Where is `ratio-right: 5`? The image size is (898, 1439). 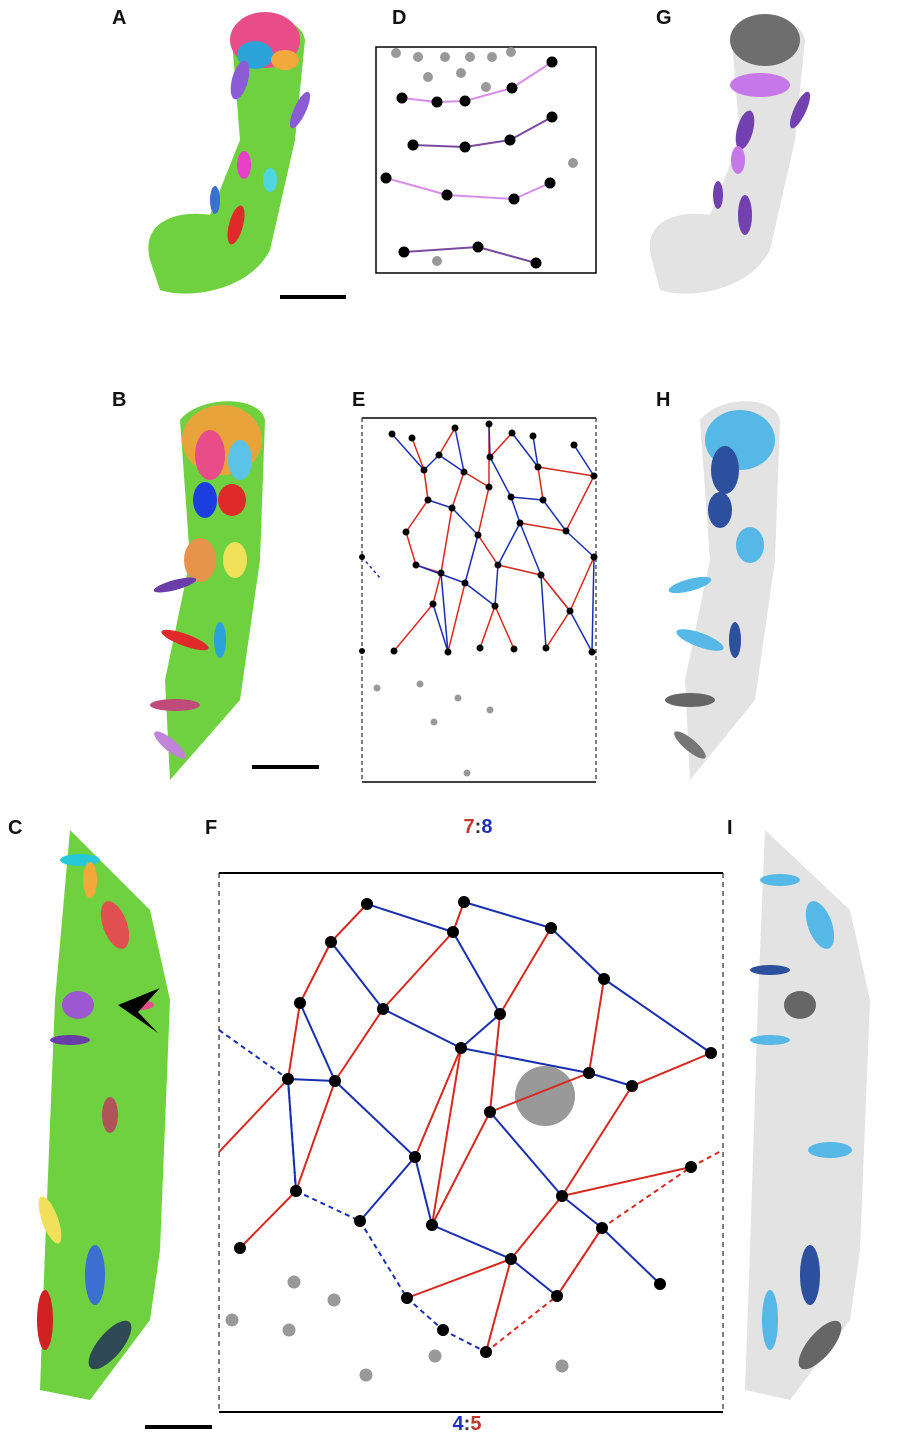
ratio-right: 5 is located at coordinates (475, 1424).